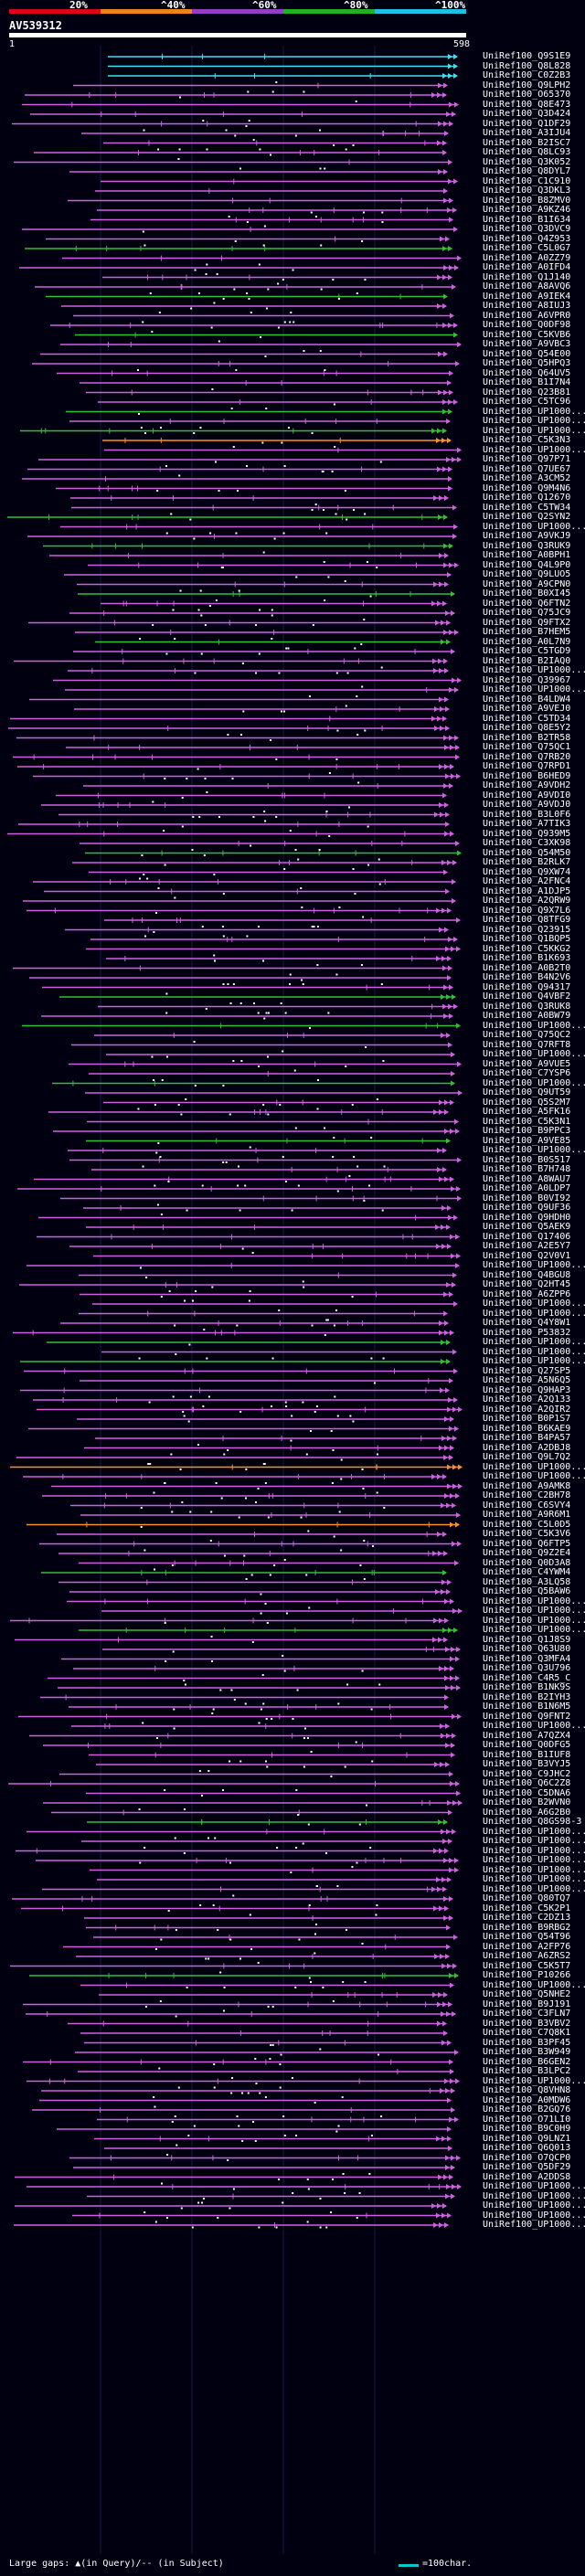  I want to click on hit-label: UniRef100_A0L7N9, so click(527, 641).